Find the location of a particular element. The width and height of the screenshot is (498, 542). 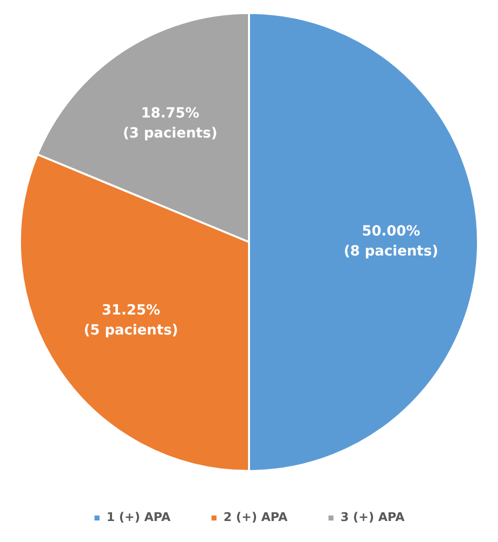

legend-label: 2 (+) APA is located at coordinates (256, 517).